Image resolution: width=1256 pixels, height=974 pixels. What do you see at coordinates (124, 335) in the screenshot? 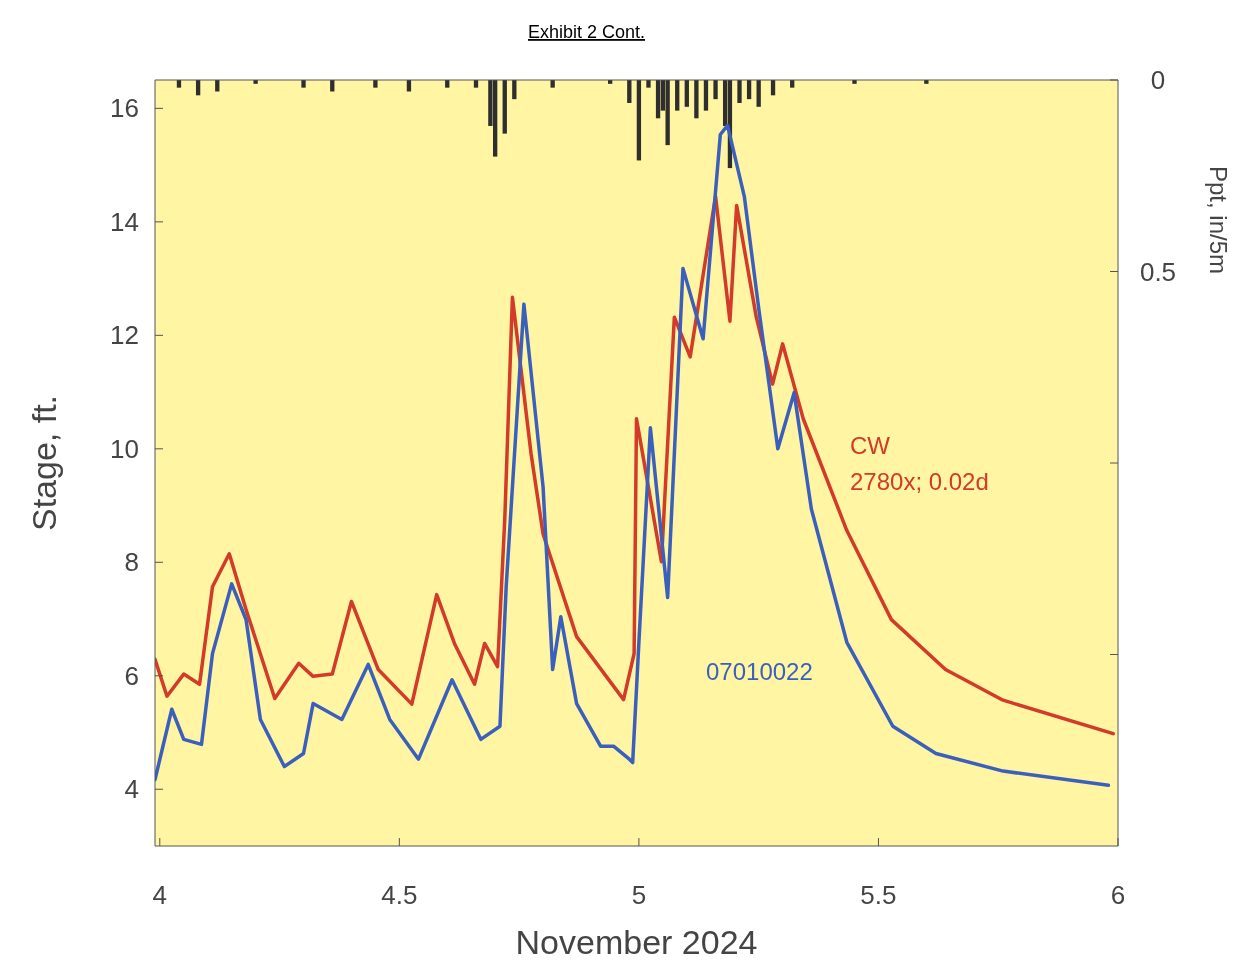
I see `y-tick-label: 12` at bounding box center [124, 335].